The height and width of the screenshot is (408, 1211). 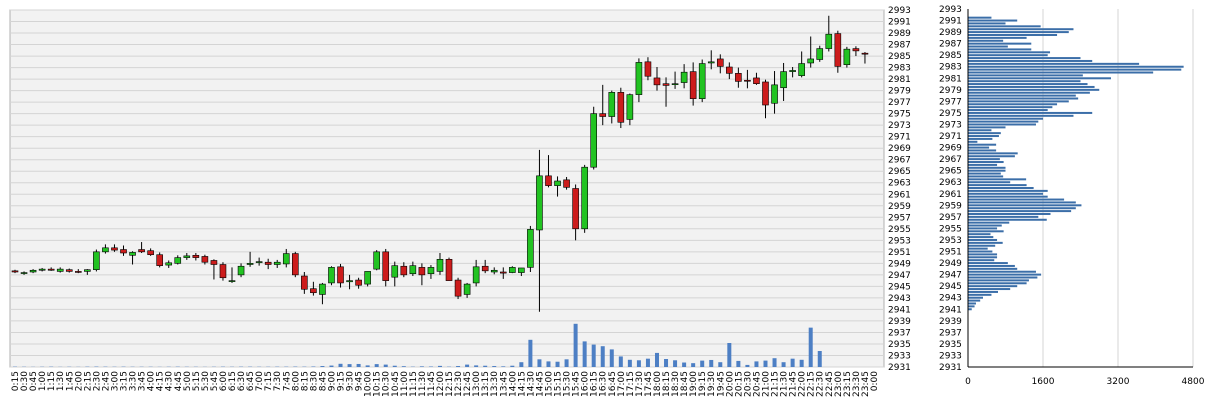 What do you see at coordinates (16, 381) in the screenshot?
I see `time-tick-label: 0:15` at bounding box center [16, 381].